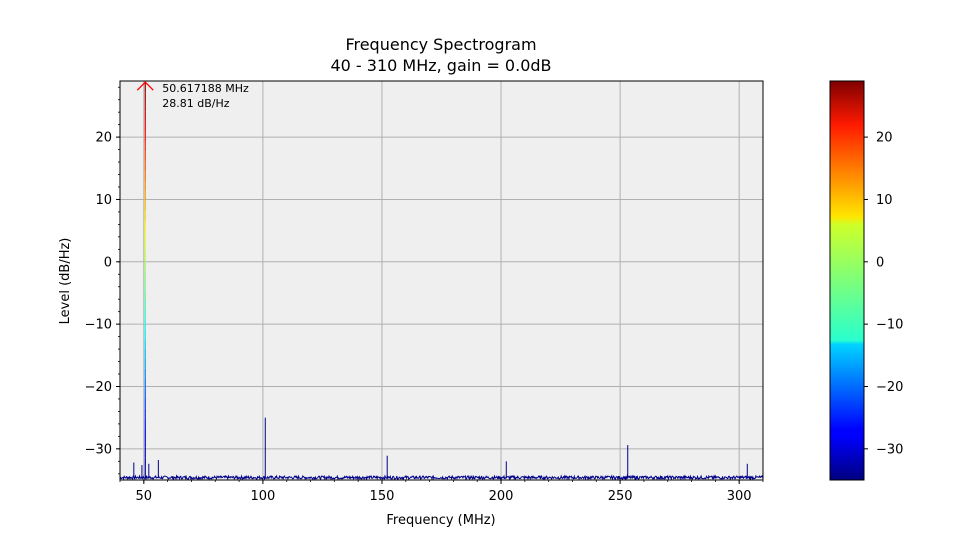 The height and width of the screenshot is (544, 960). What do you see at coordinates (884, 138) in the screenshot?
I see `colorbar-tick-label: 20` at bounding box center [884, 138].